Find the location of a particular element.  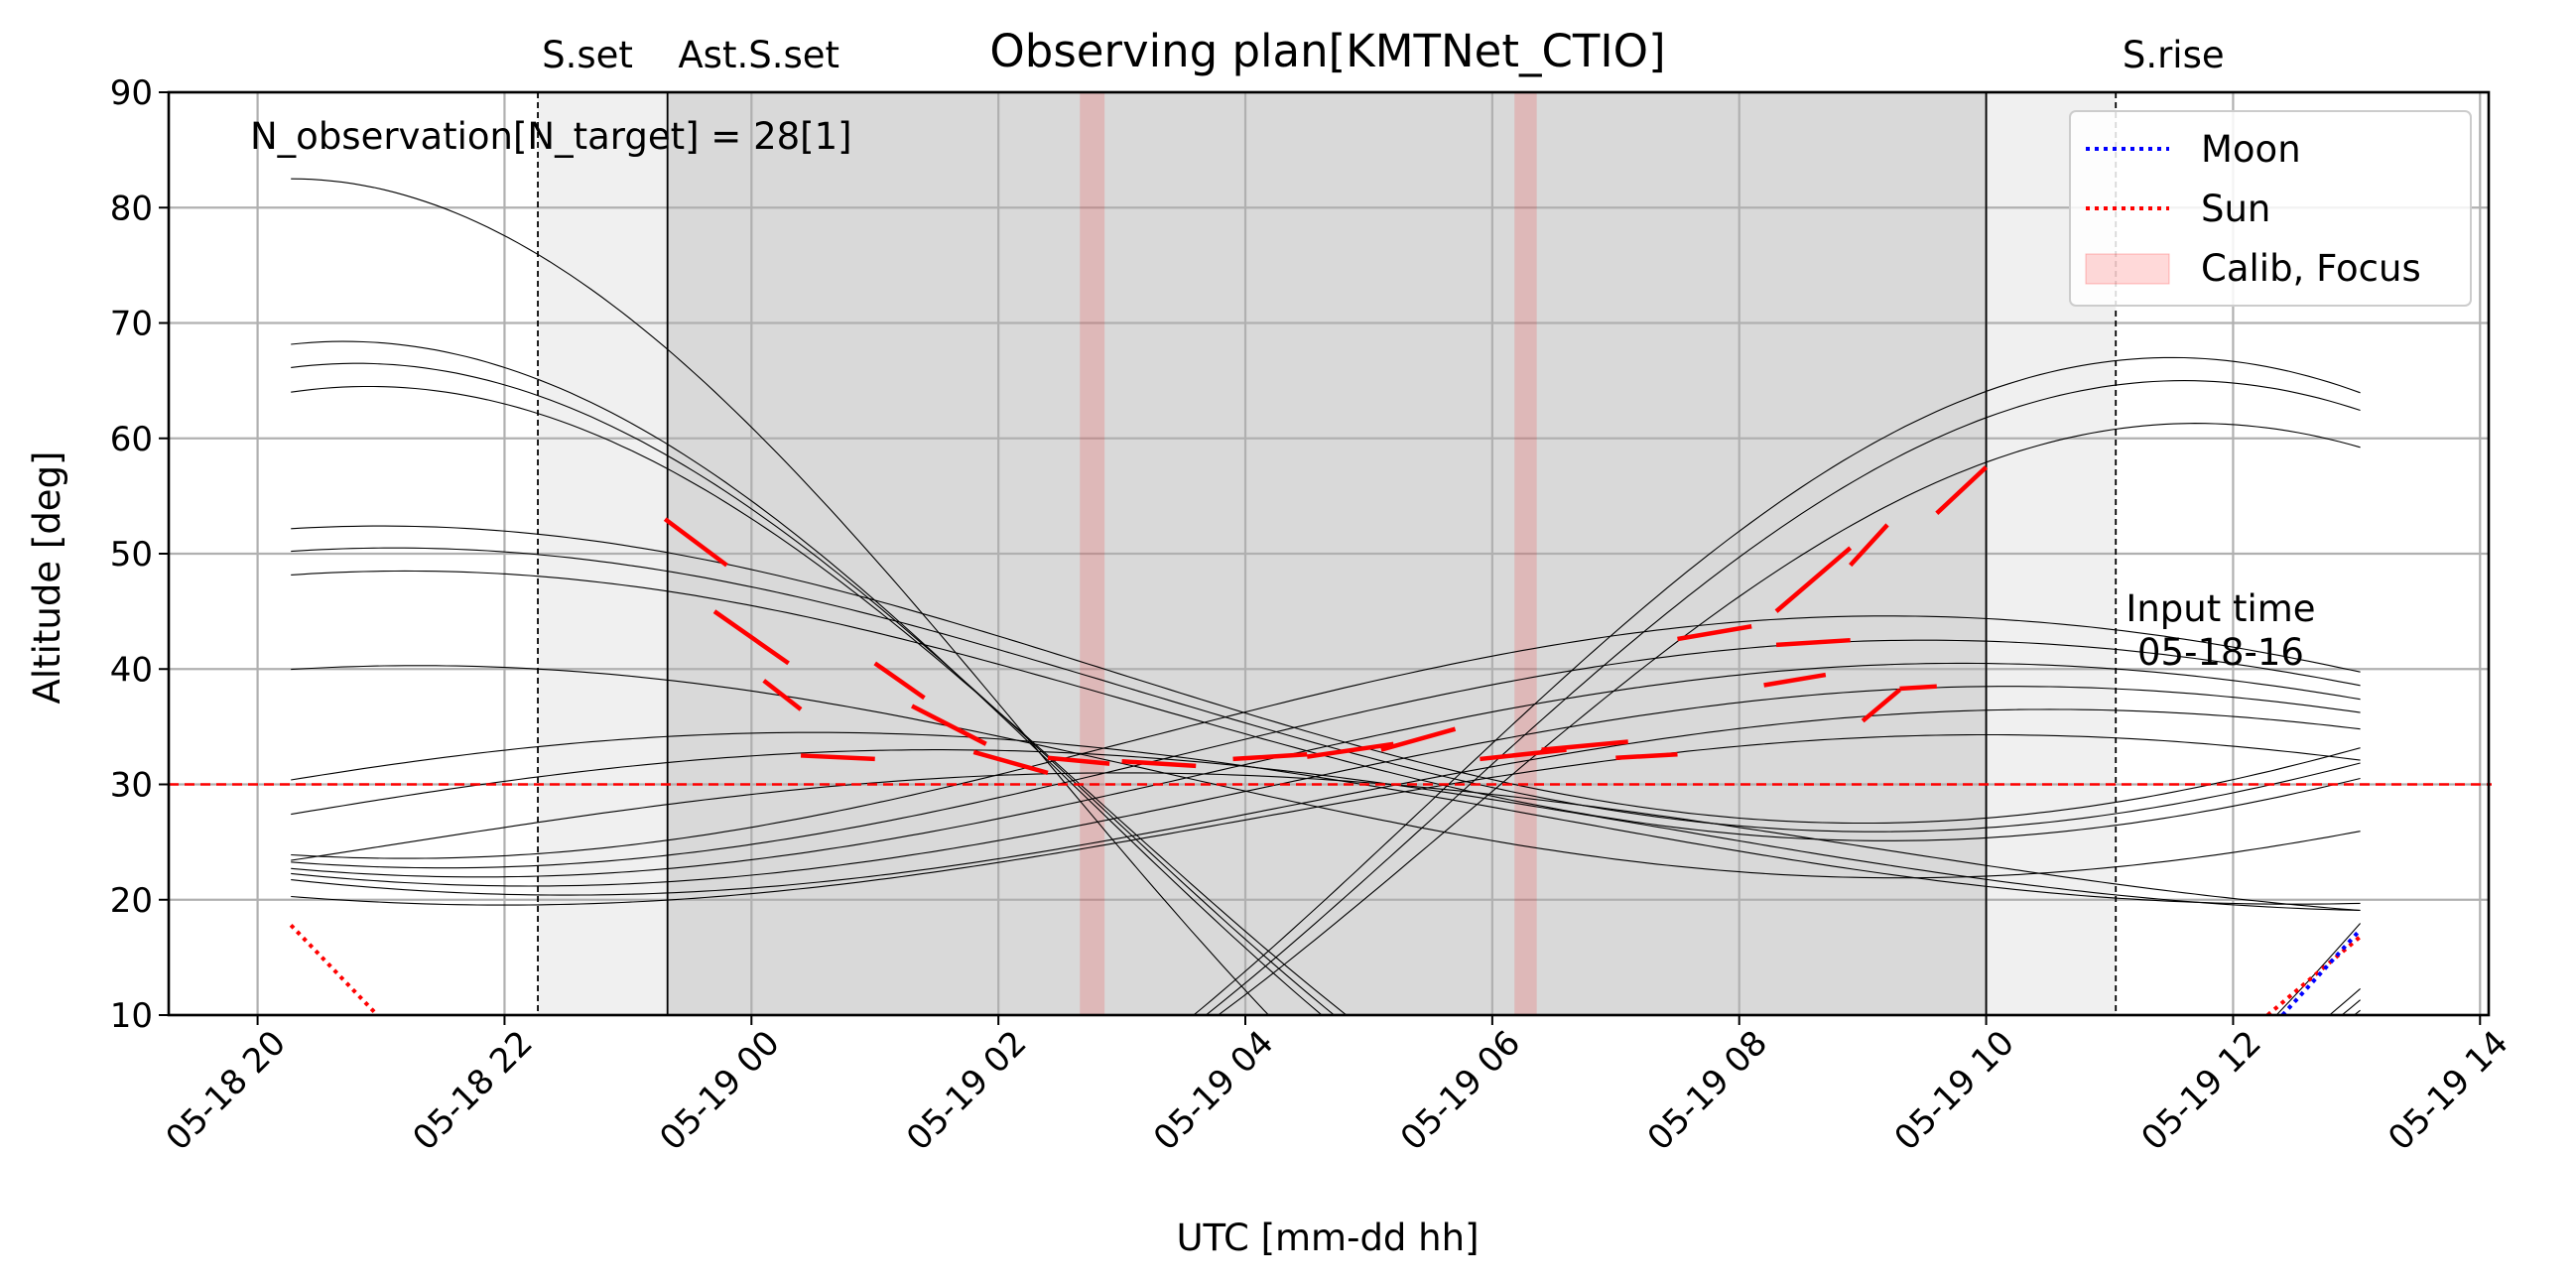

y-tick-label: 80 is located at coordinates (131, 208).